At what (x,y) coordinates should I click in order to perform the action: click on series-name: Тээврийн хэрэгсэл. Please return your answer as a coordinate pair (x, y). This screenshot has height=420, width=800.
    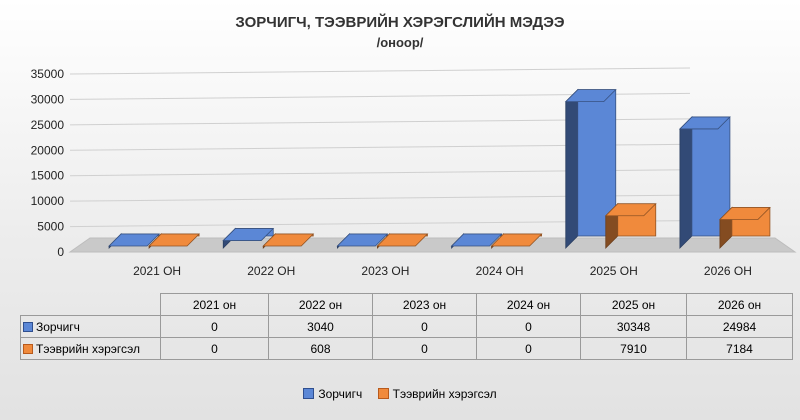
    Looking at the image, I should click on (88, 348).